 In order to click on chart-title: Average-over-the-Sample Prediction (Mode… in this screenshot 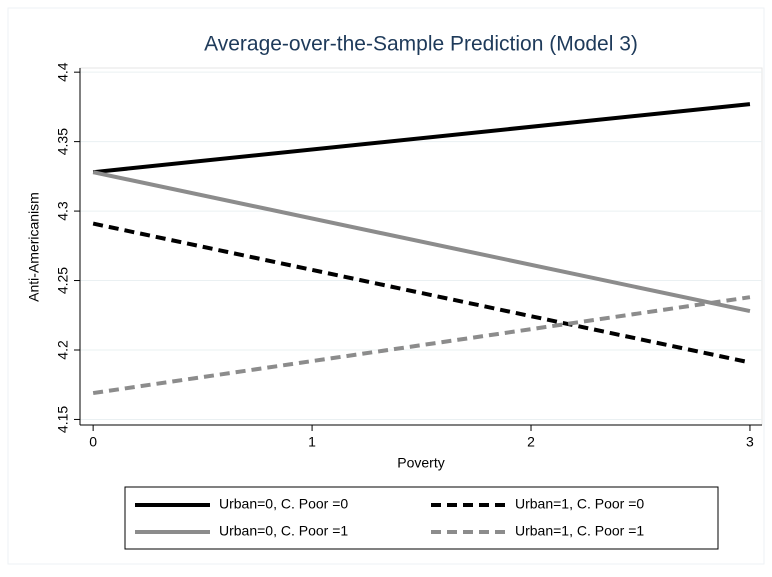, I will do `click(421, 44)`.